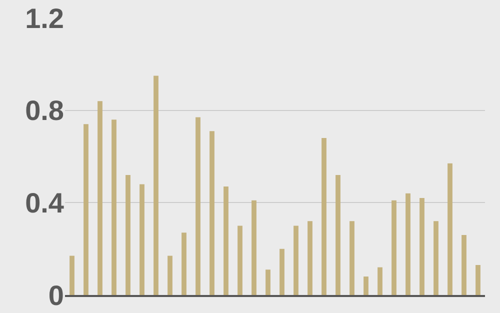  Describe the element at coordinates (56, 295) in the screenshot. I see `y-tick-label: 0` at that location.